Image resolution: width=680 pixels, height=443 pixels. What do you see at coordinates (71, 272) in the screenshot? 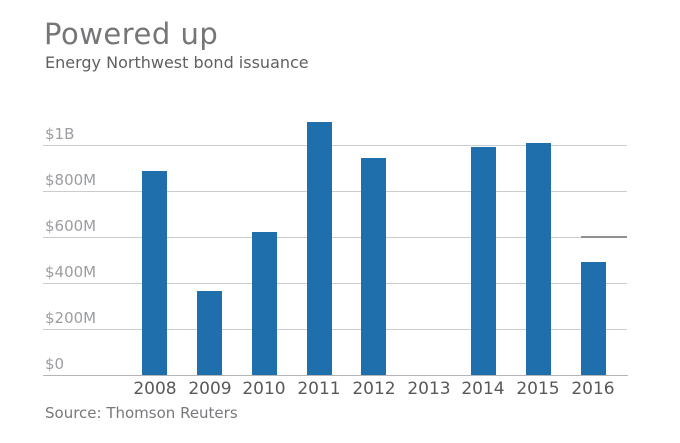
I see `y-axis-tick-label: $400M` at bounding box center [71, 272].